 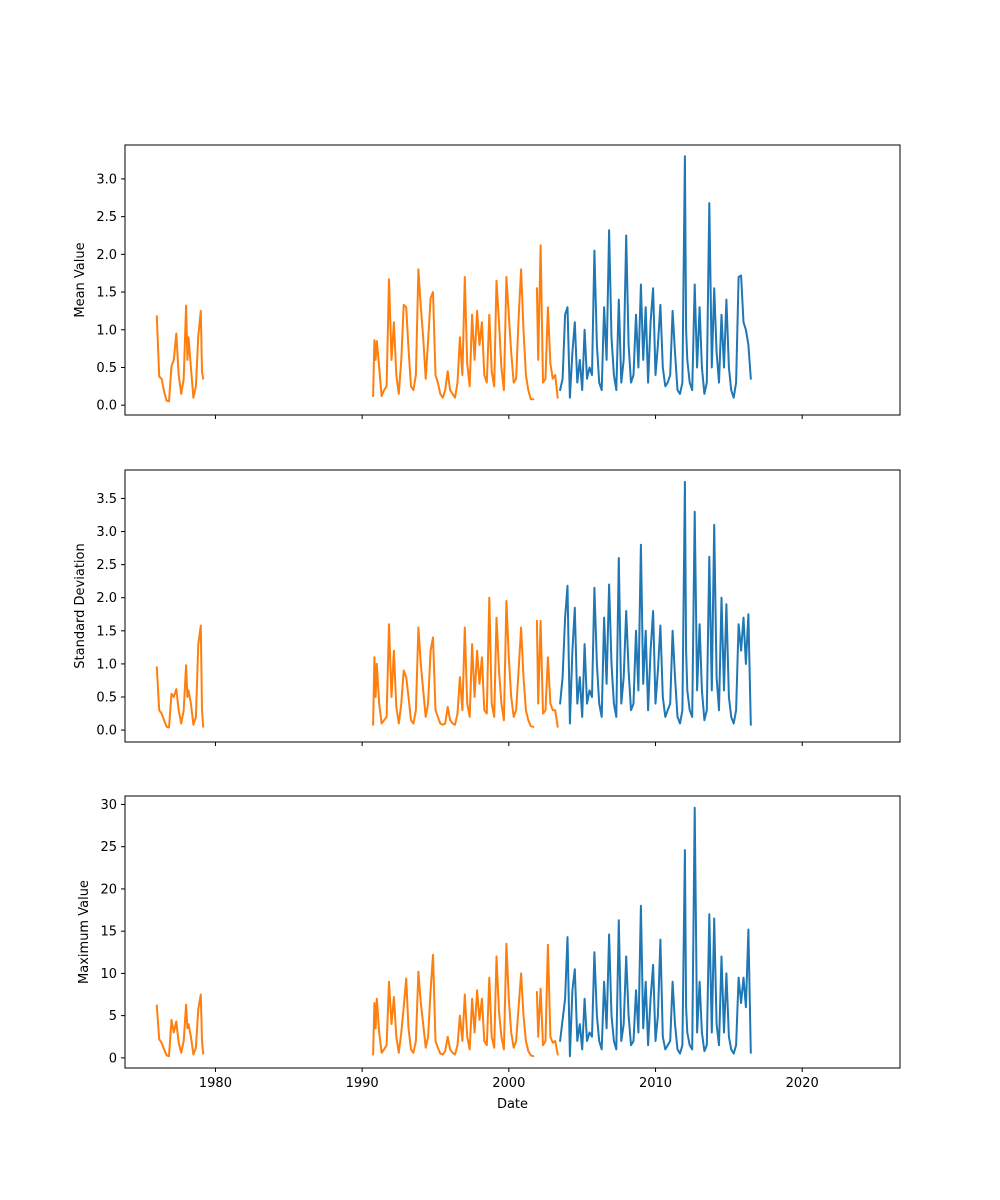 What do you see at coordinates (108, 847) in the screenshot?
I see `y-tick-label: 25` at bounding box center [108, 847].